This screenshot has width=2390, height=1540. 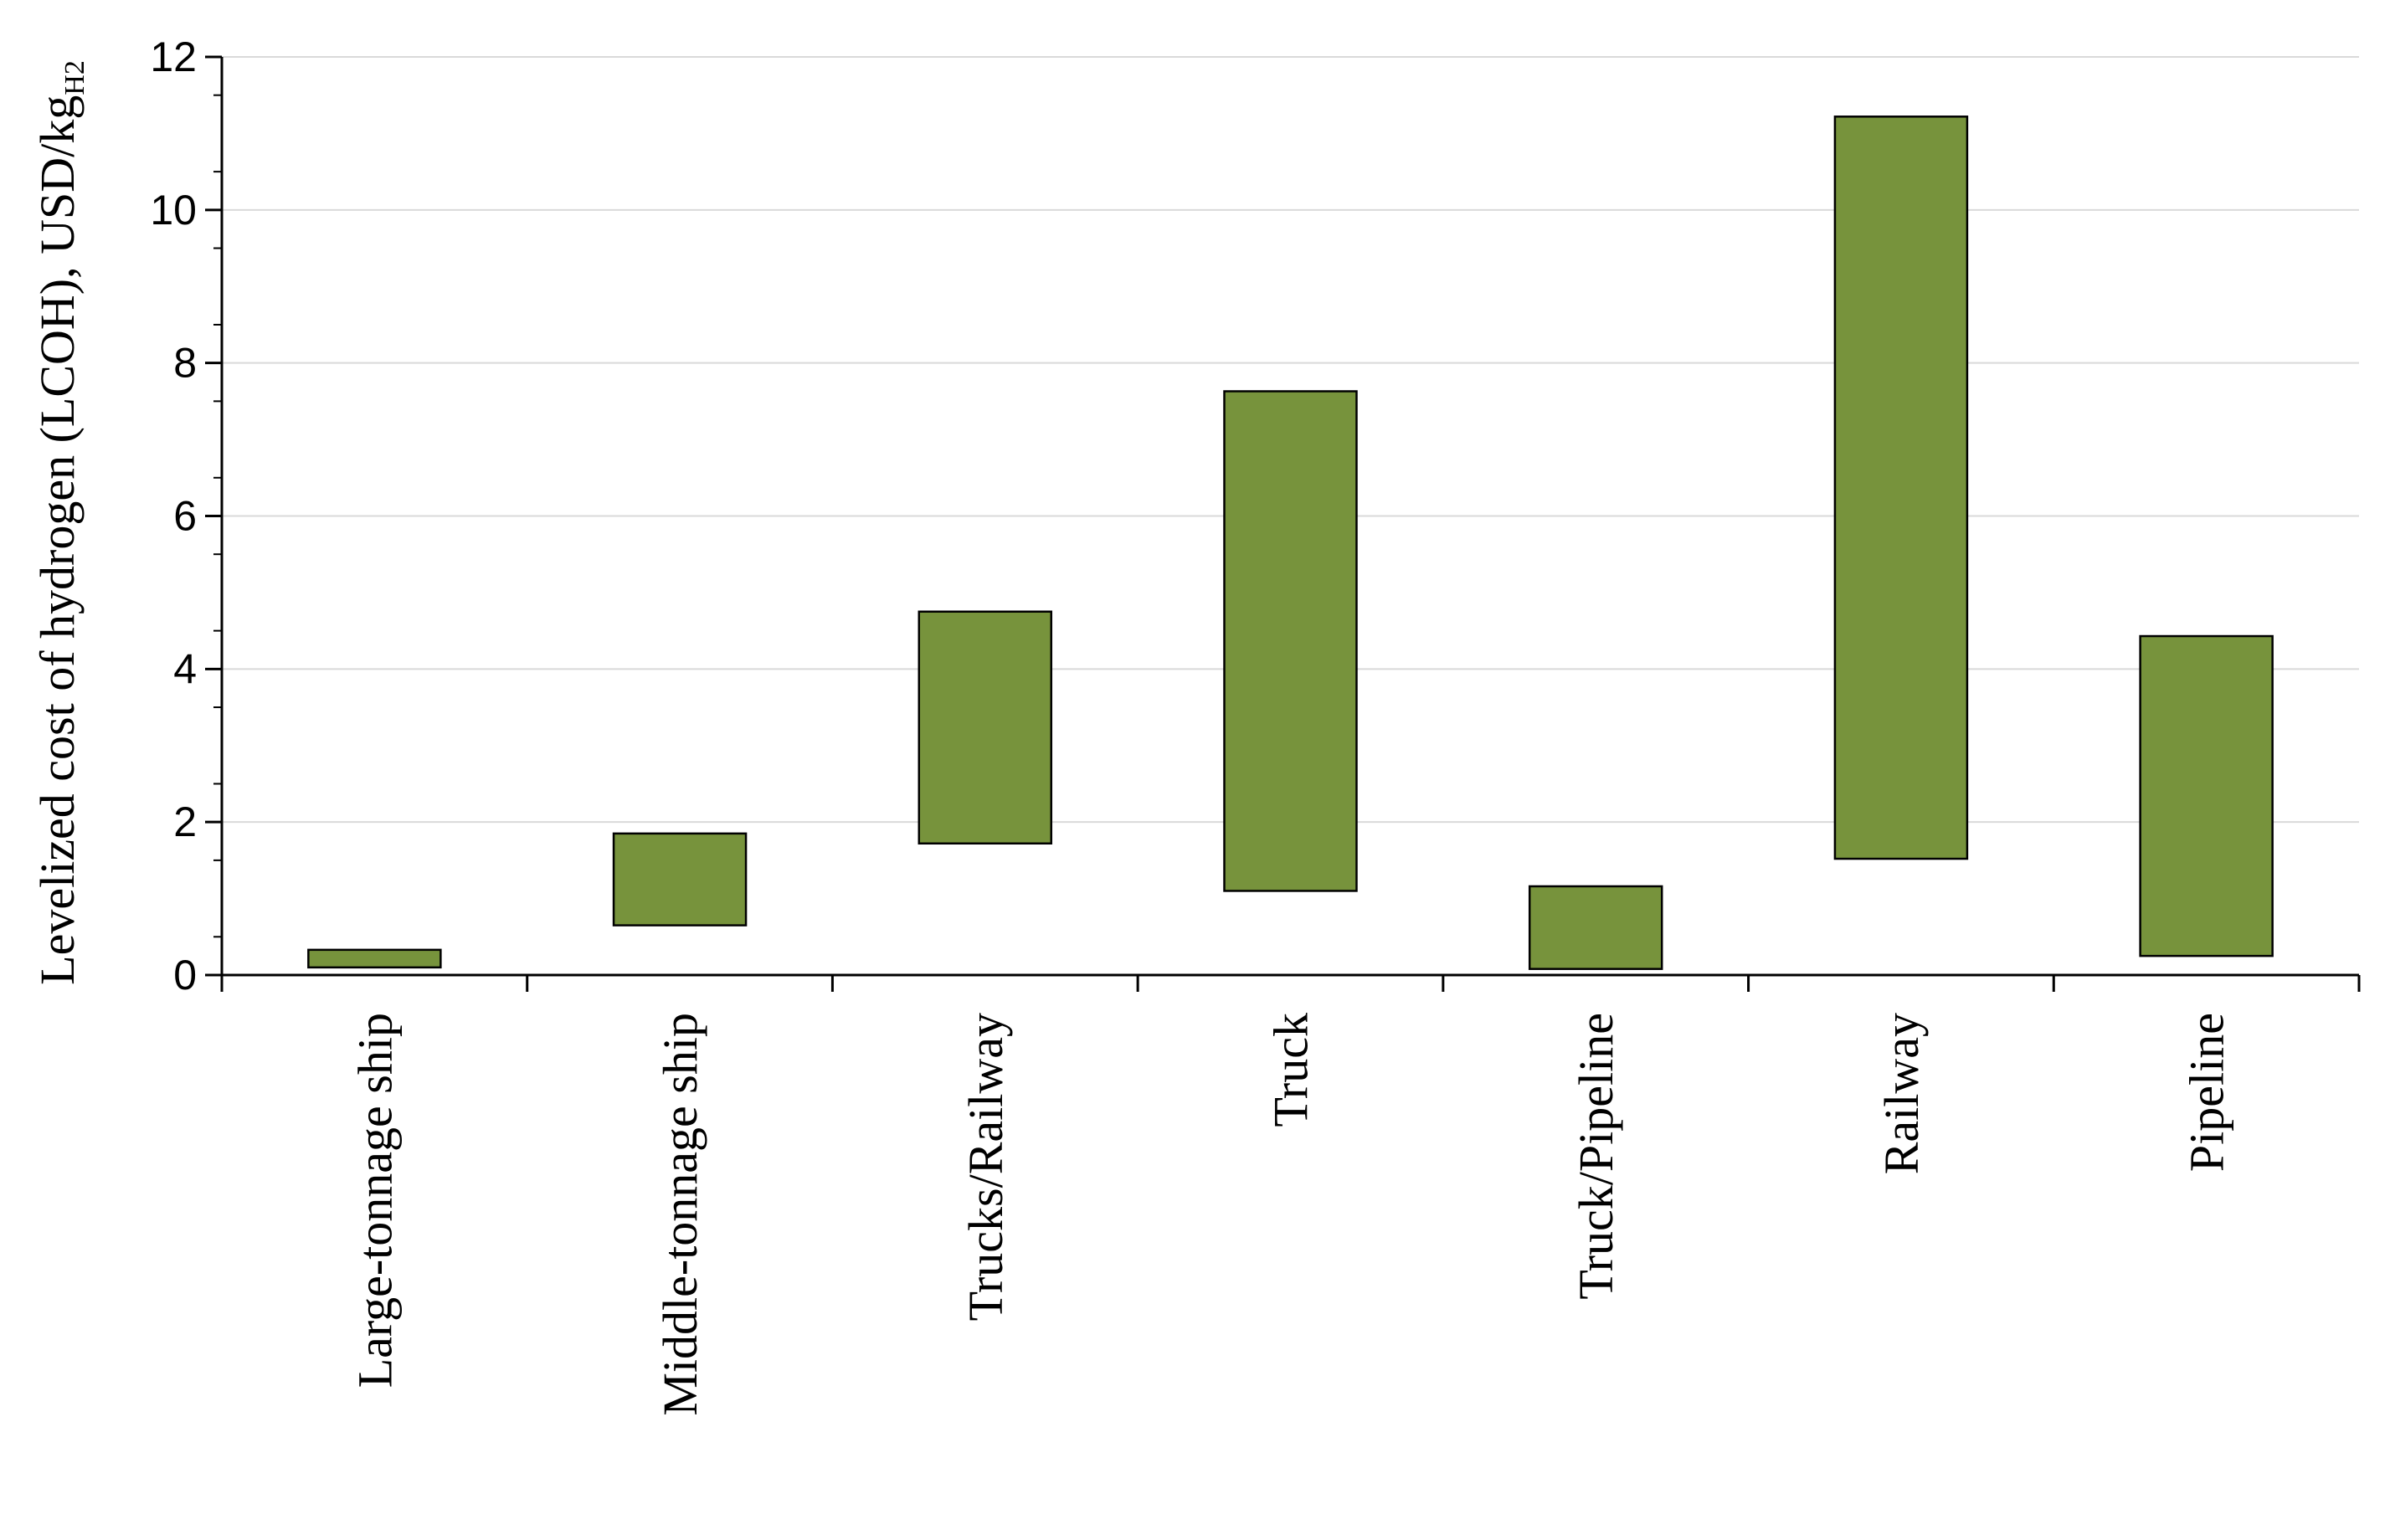 I want to click on x-category-label: Railway, so click(x=1901, y=1093).